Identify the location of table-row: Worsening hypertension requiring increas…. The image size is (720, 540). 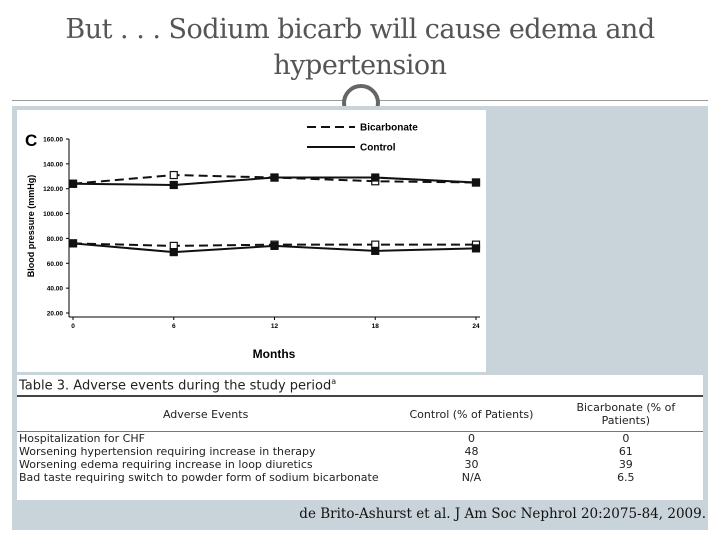
(360, 451).